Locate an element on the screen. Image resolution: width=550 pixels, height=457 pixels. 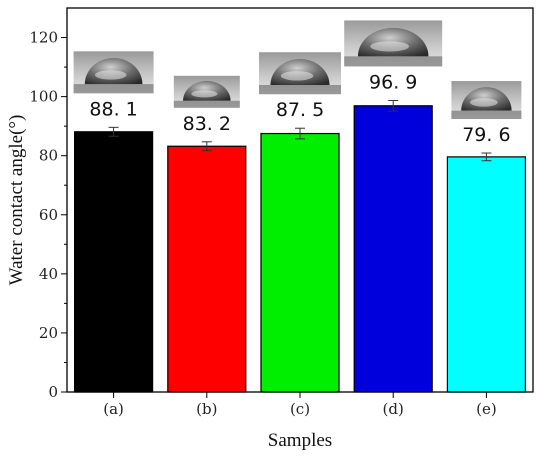
y-tick-label-100: 100 is located at coordinates (43, 97).